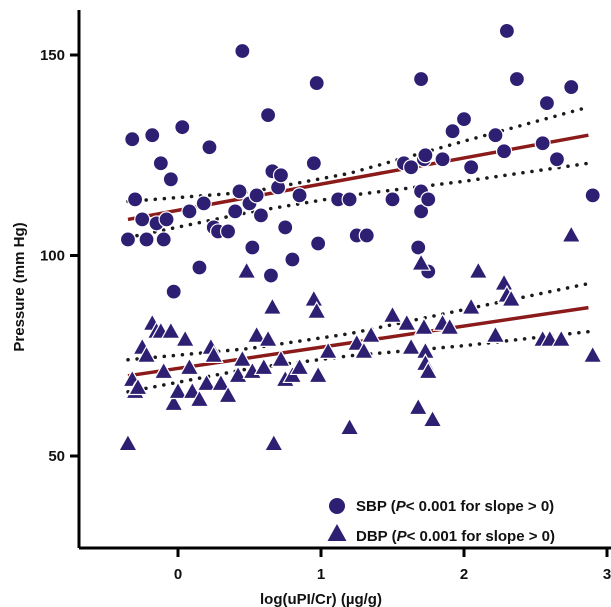  I want to click on sbp-ci-upper-line, so click(358, 154).